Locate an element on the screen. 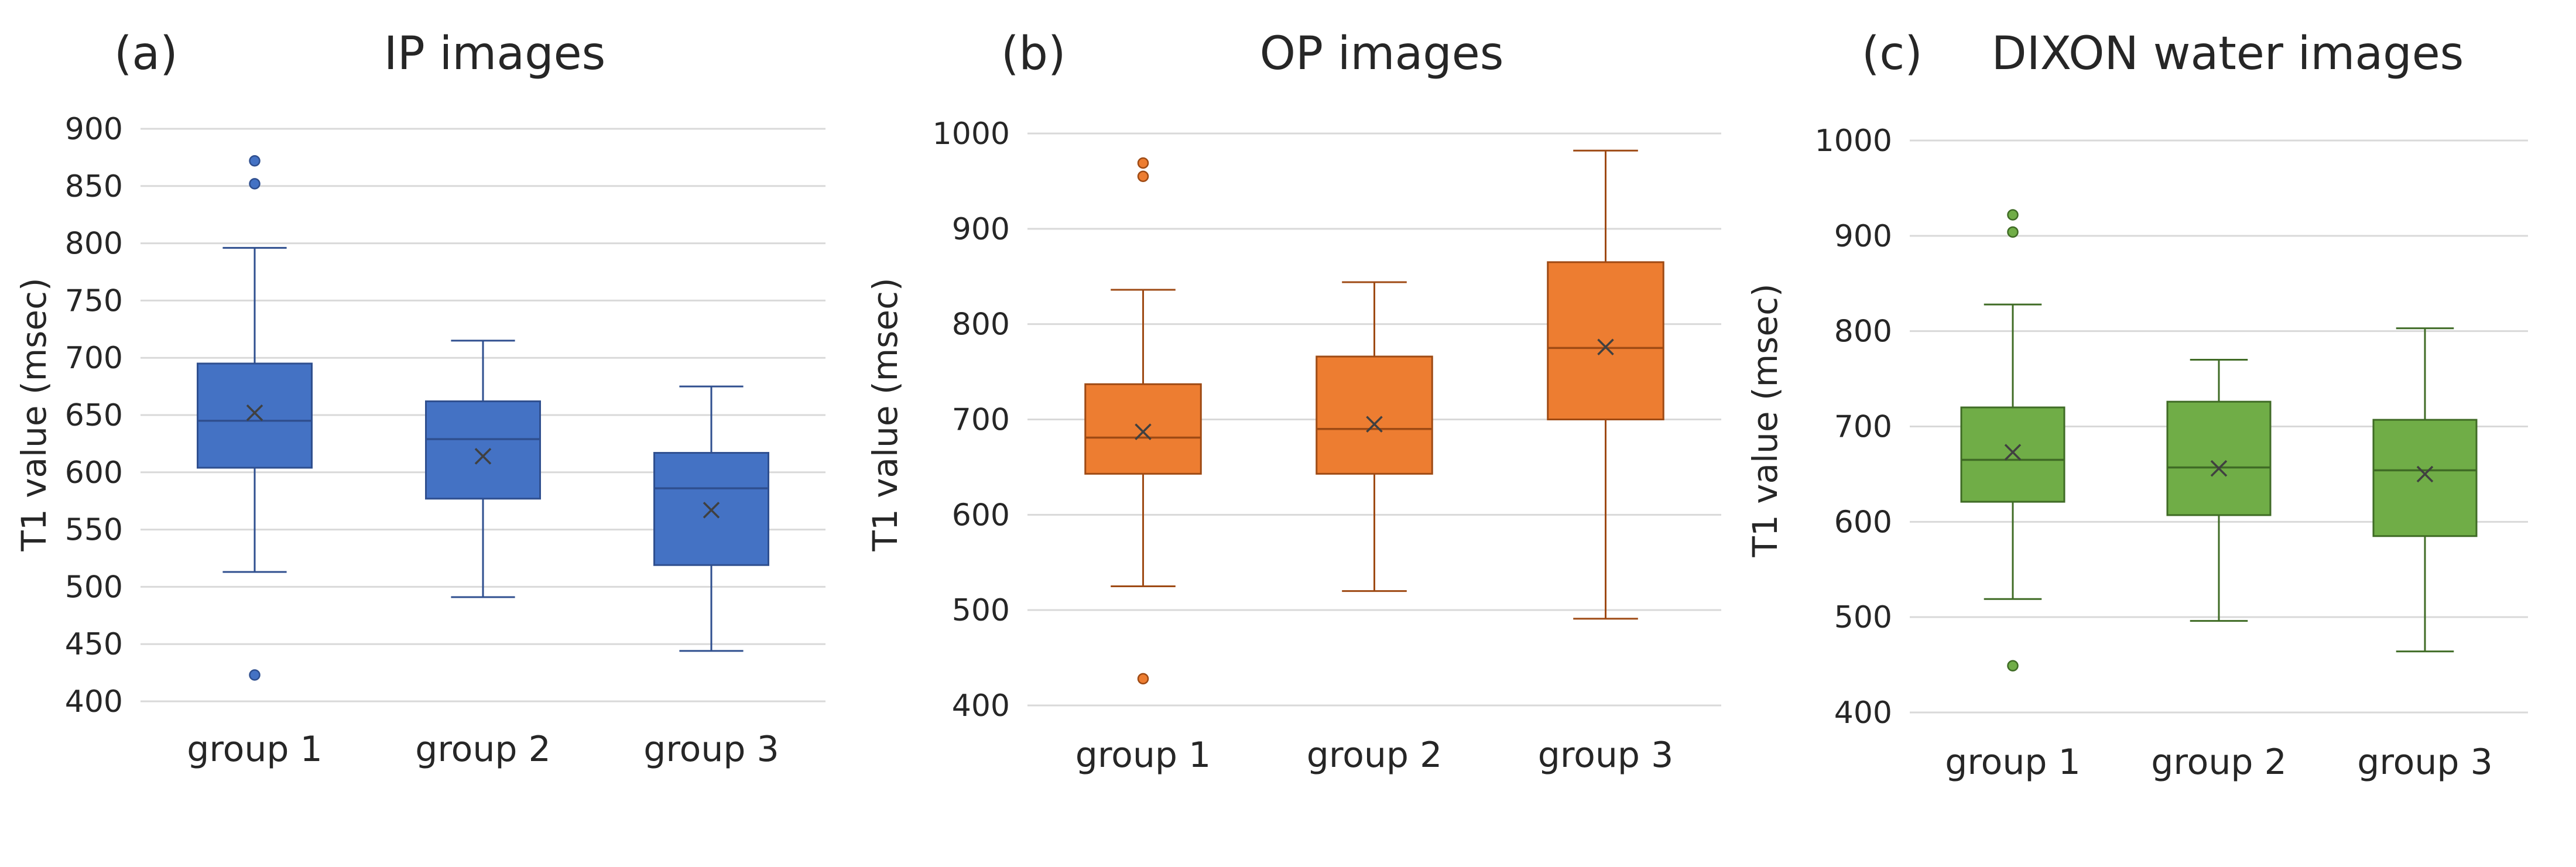 This screenshot has width=2576, height=867. x-tick-label-group-1-b: group 1 is located at coordinates (1143, 756).